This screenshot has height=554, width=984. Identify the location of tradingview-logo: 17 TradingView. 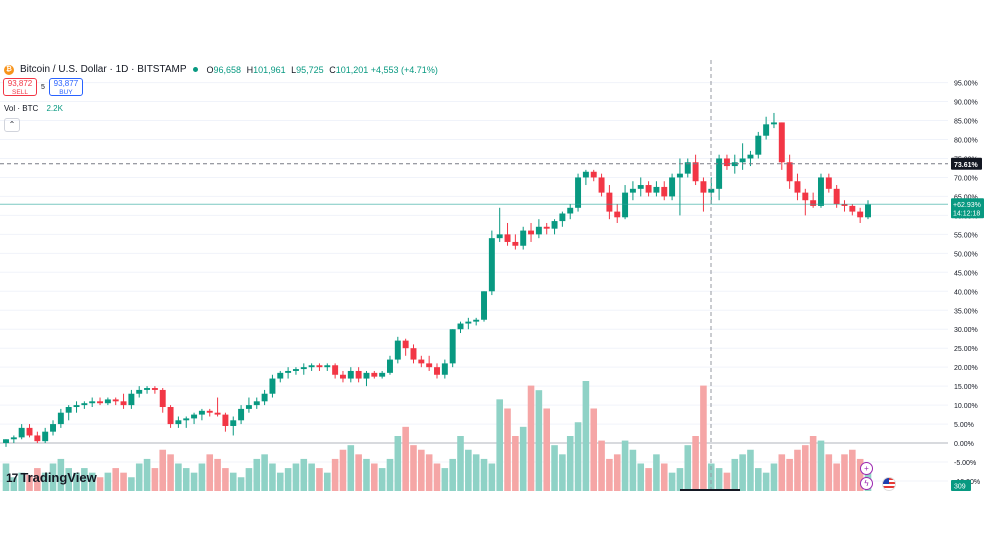
(51, 477).